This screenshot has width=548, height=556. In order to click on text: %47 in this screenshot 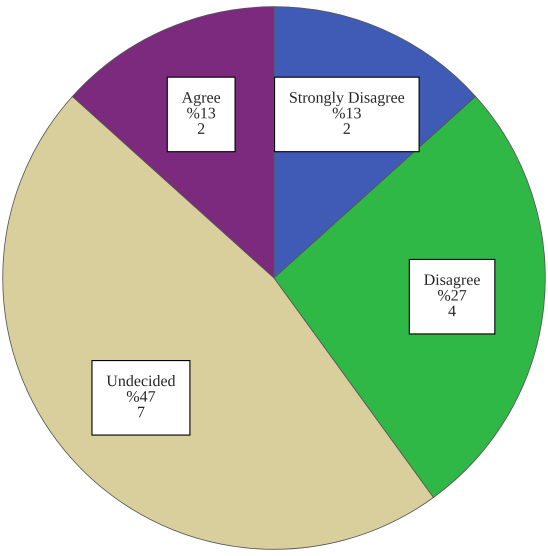, I will do `click(141, 396)`.